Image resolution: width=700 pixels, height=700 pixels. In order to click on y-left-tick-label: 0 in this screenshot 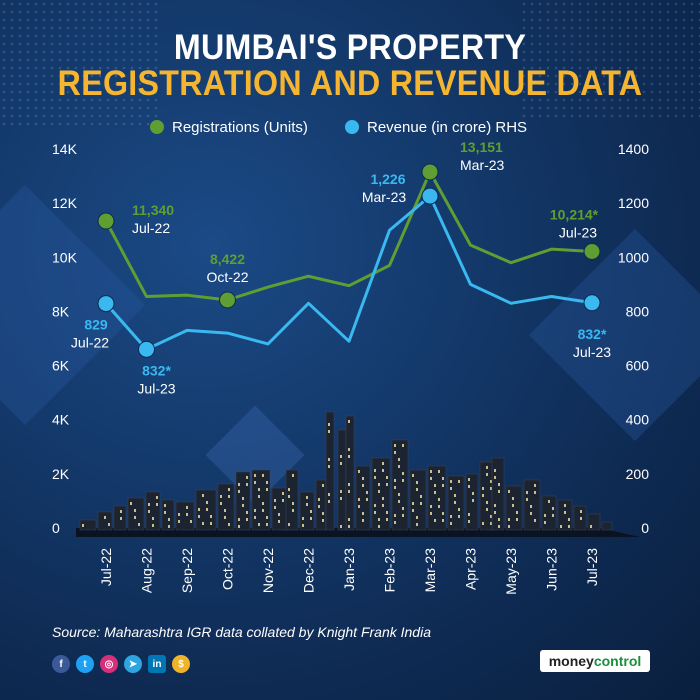, I will do `click(56, 528)`.